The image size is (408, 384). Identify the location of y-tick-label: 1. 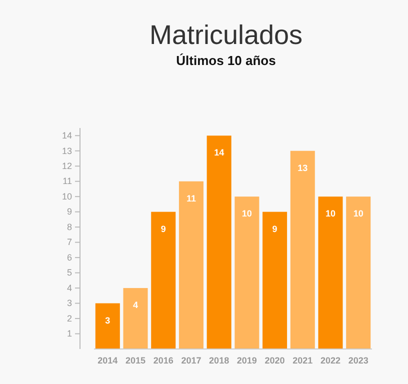
(69, 333).